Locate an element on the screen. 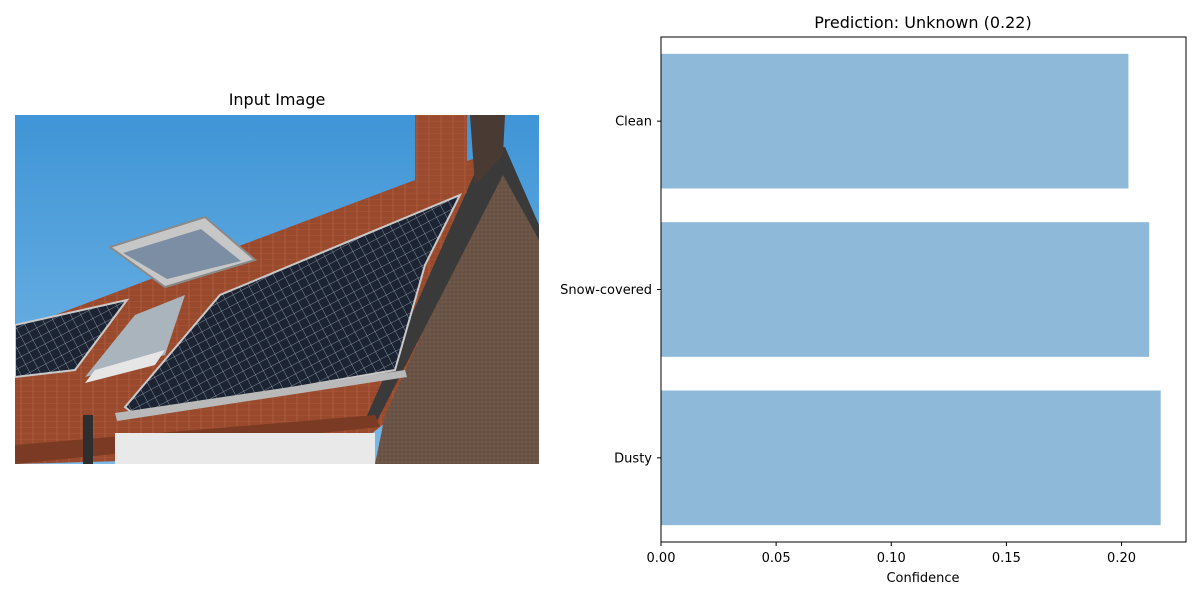  x-tick-label: 0.10 is located at coordinates (891, 558).